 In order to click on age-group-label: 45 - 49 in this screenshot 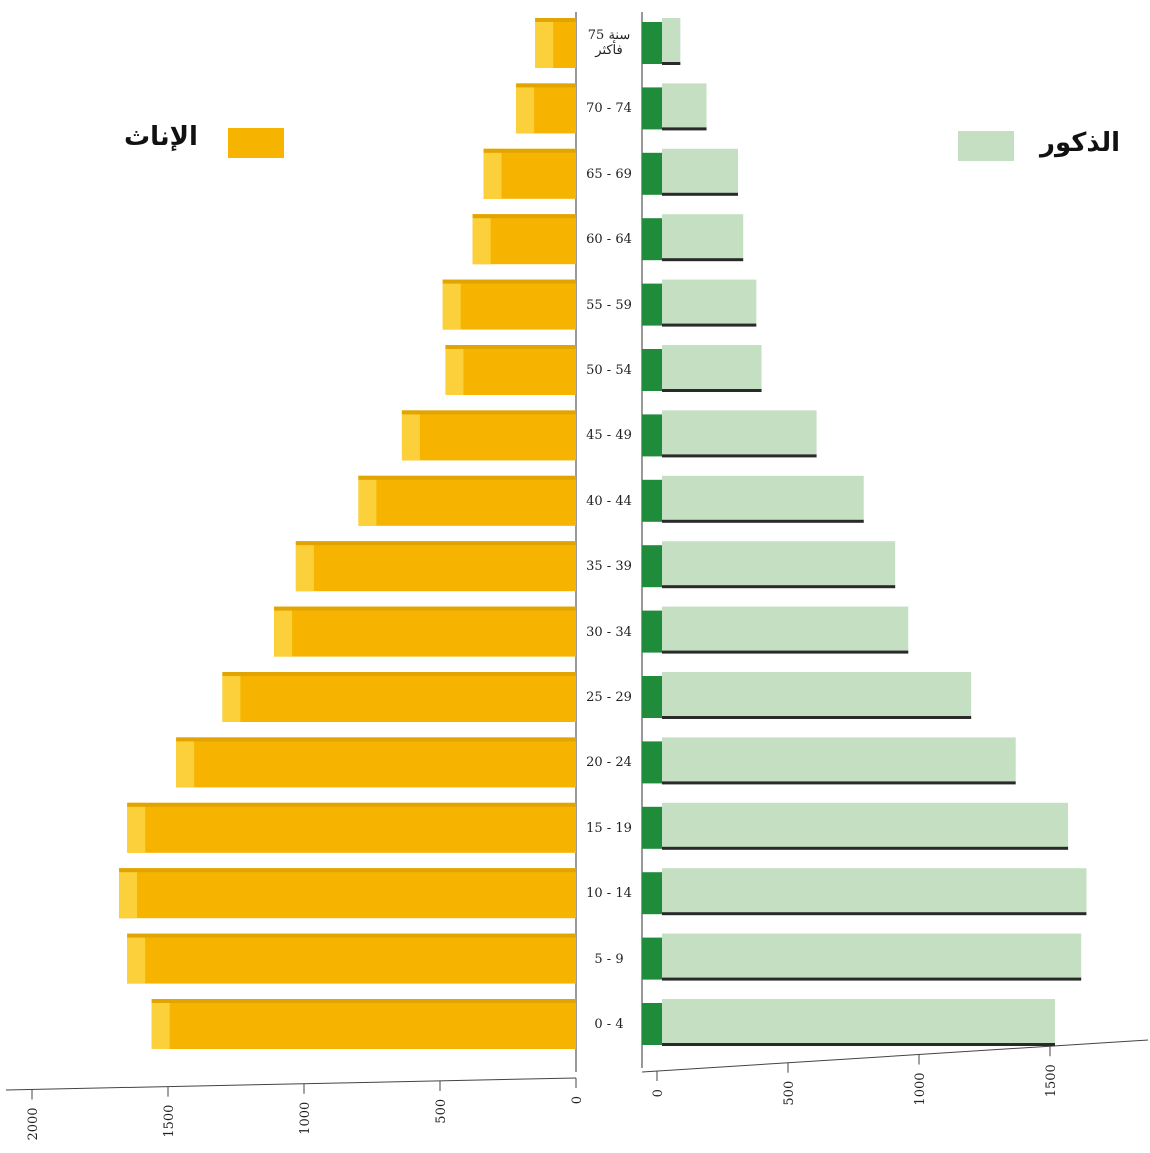, I will do `click(609, 435)`.